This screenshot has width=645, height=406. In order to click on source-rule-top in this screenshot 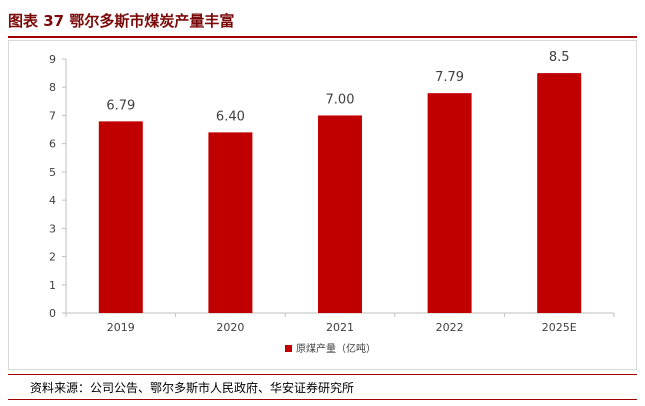, I will do `click(322, 374)`.